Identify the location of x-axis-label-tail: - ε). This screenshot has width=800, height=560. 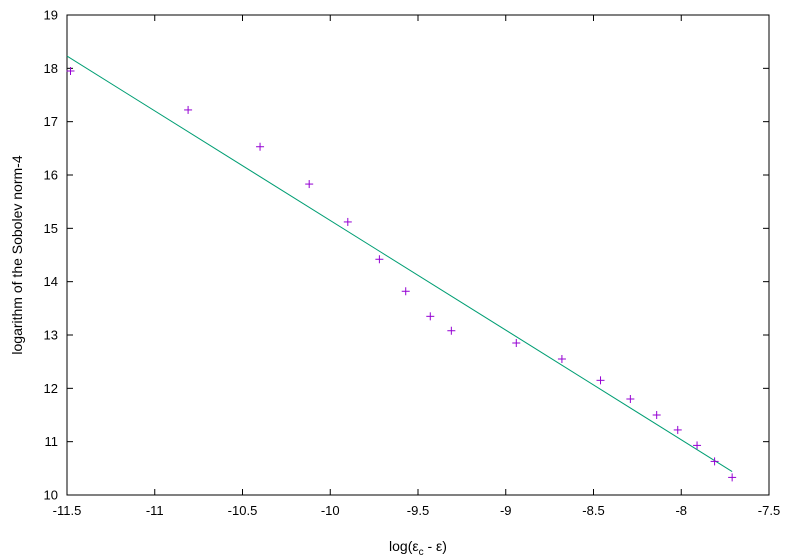
(435, 546).